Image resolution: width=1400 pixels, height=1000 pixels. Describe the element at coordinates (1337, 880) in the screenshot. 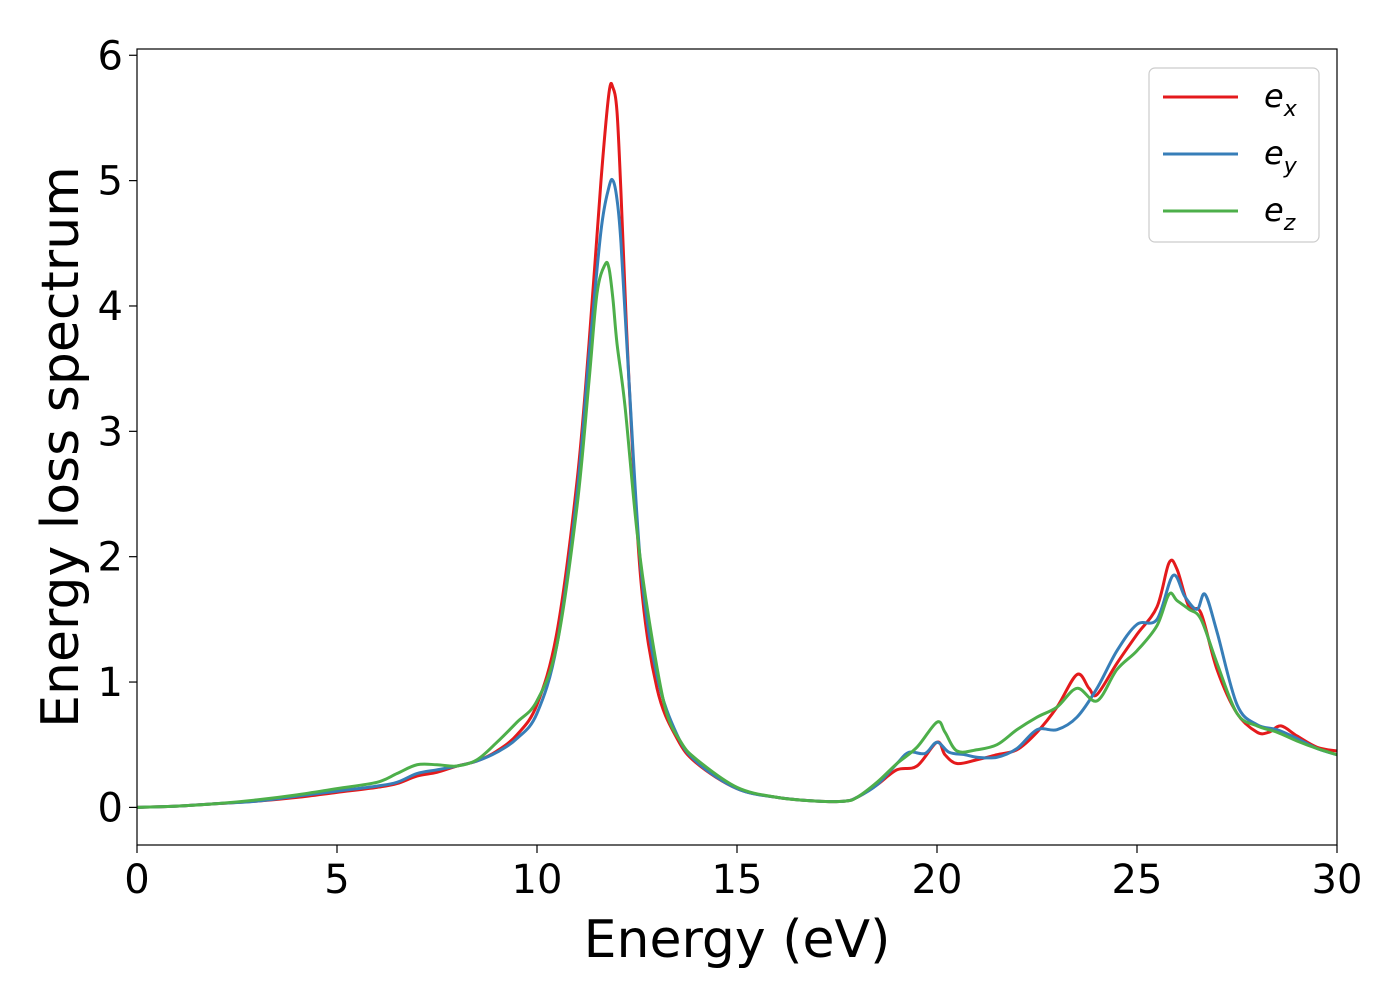

I see `x-tick-label: 30` at that location.